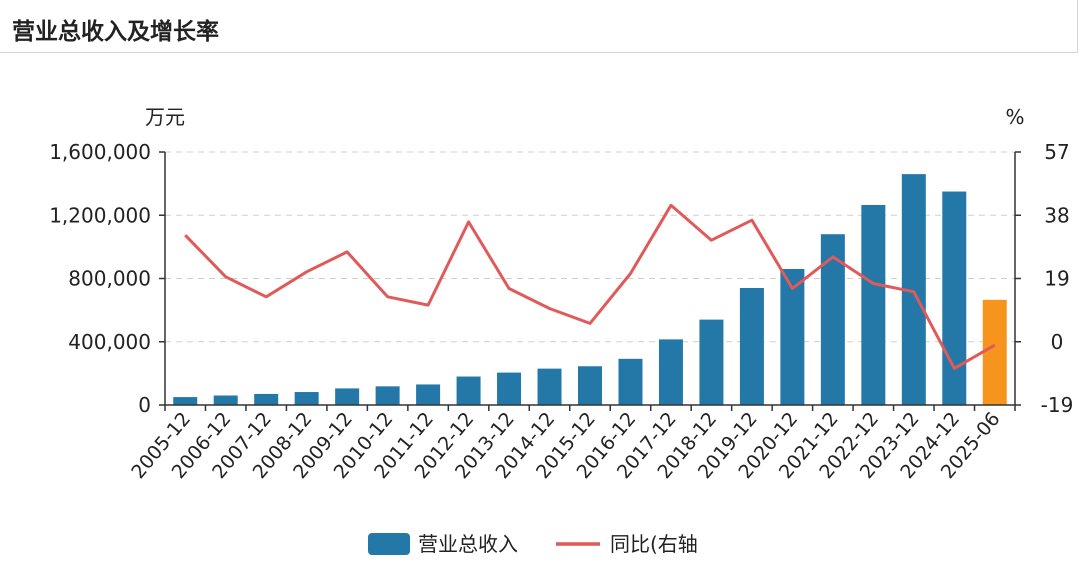 Image resolution: width=1080 pixels, height=567 pixels. Describe the element at coordinates (1056, 279) in the screenshot. I see `right-tick-label: 19` at that location.